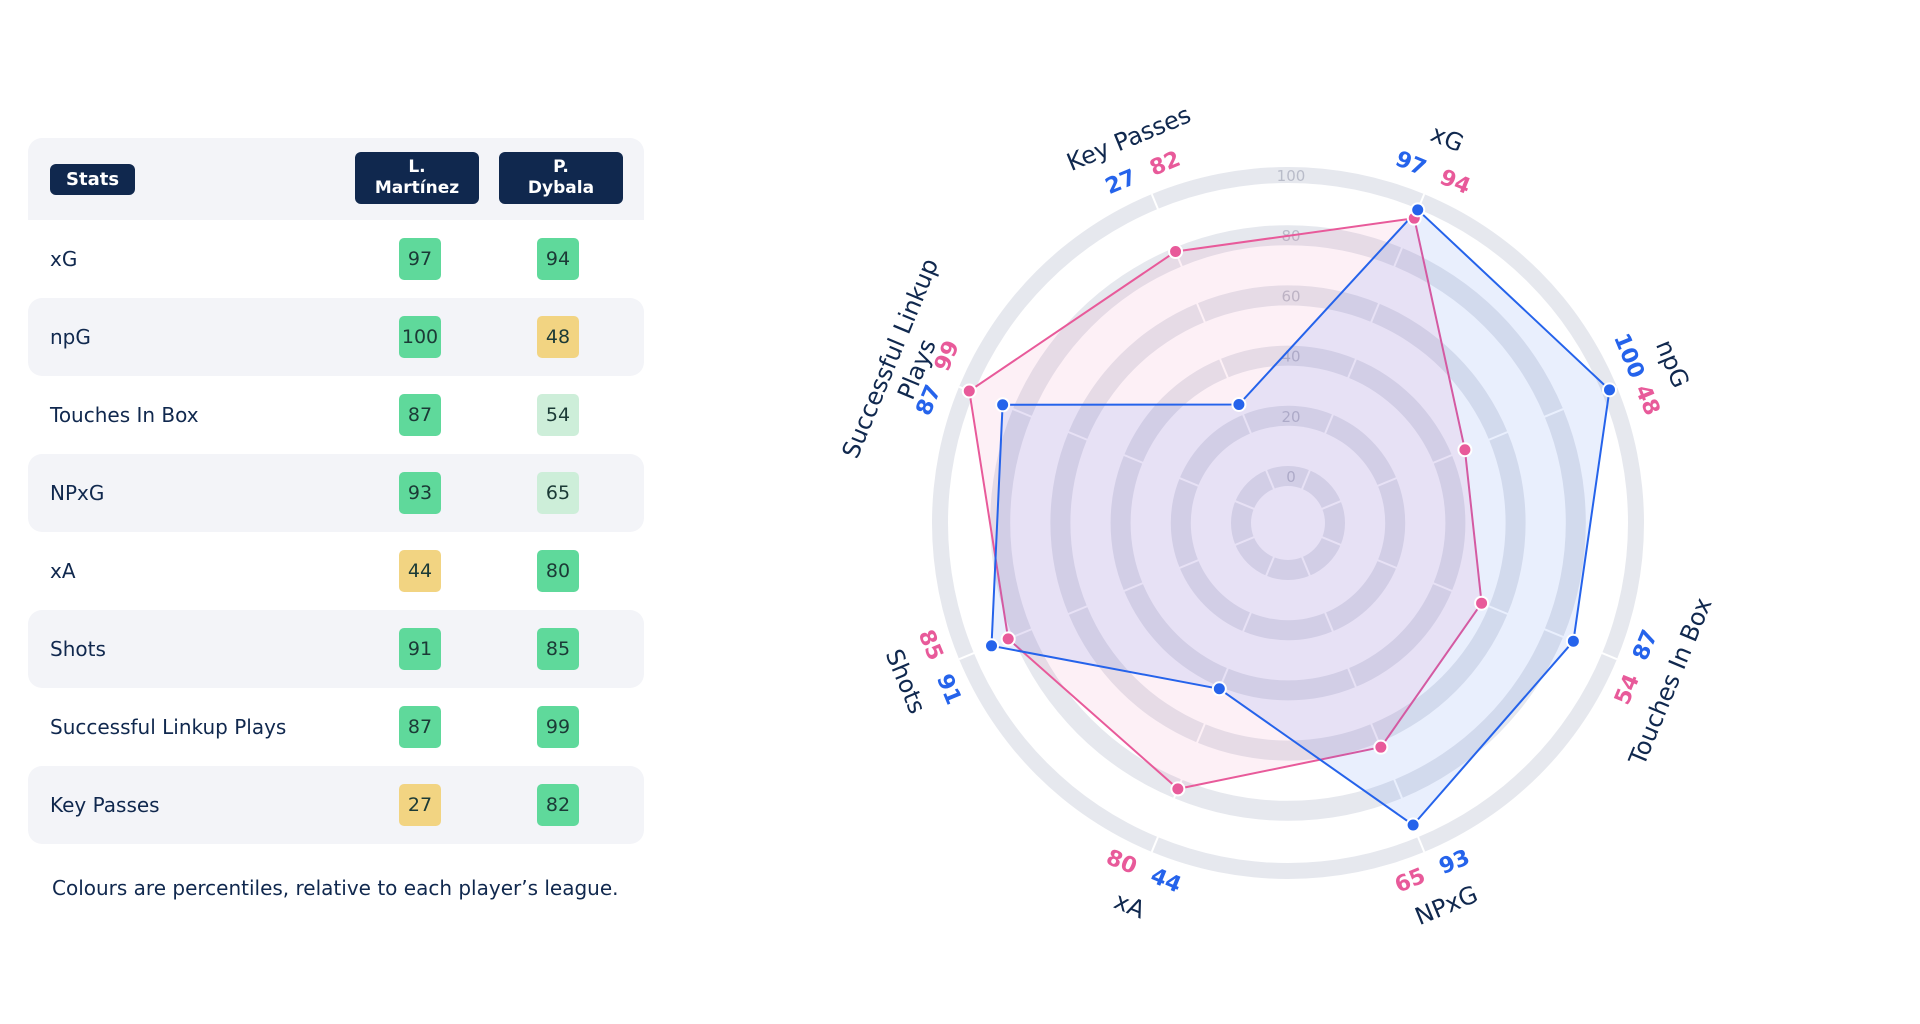  I want to click on player1-value: 91, so click(420, 649).